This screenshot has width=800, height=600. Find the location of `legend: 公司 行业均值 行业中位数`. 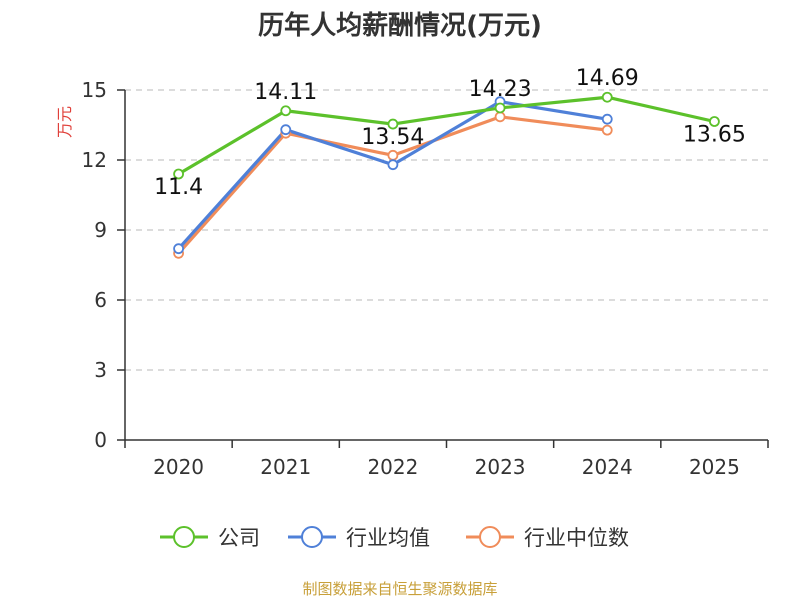

legend: 公司 行业均值 行业中位数 is located at coordinates (394, 538).